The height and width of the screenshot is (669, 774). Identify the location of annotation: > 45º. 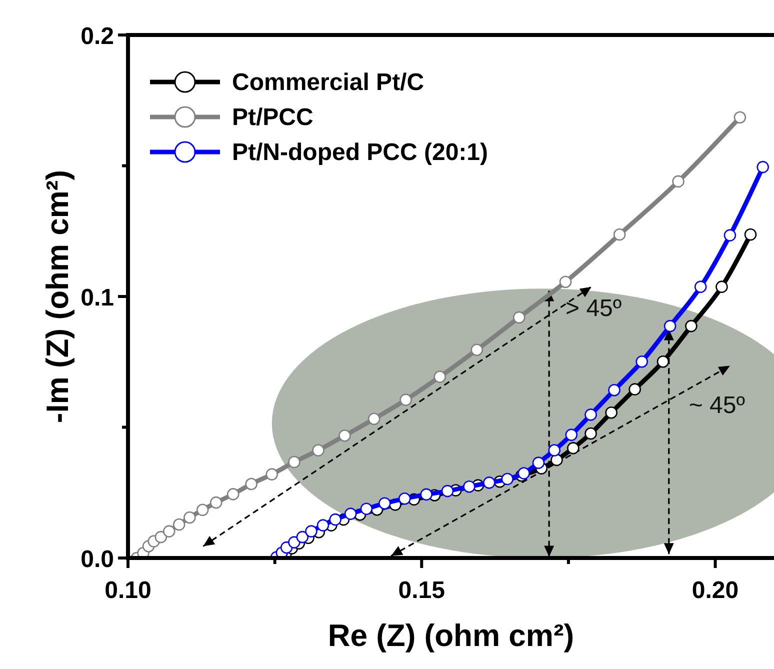
(594, 308).